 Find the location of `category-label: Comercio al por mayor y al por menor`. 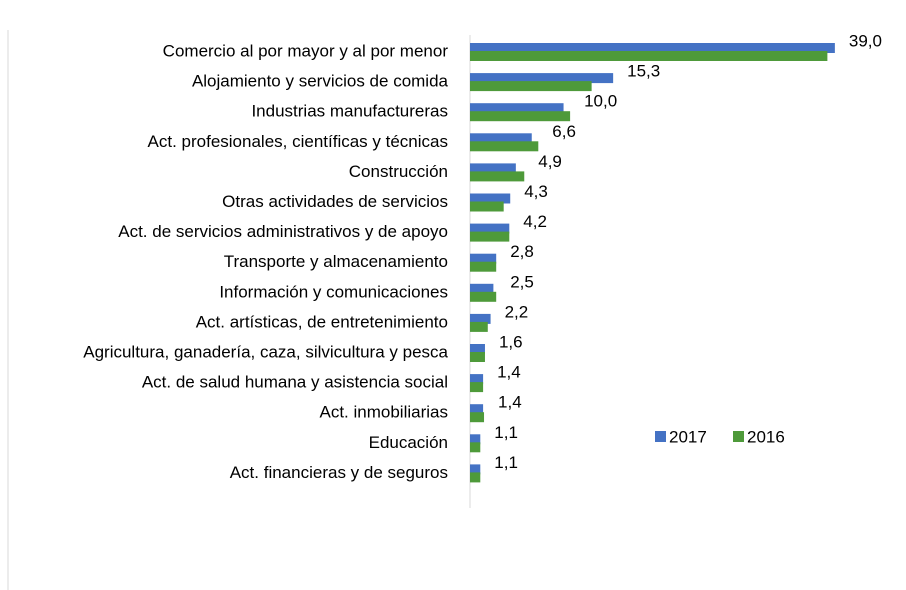

category-label: Comercio al por mayor y al por menor is located at coordinates (306, 50).